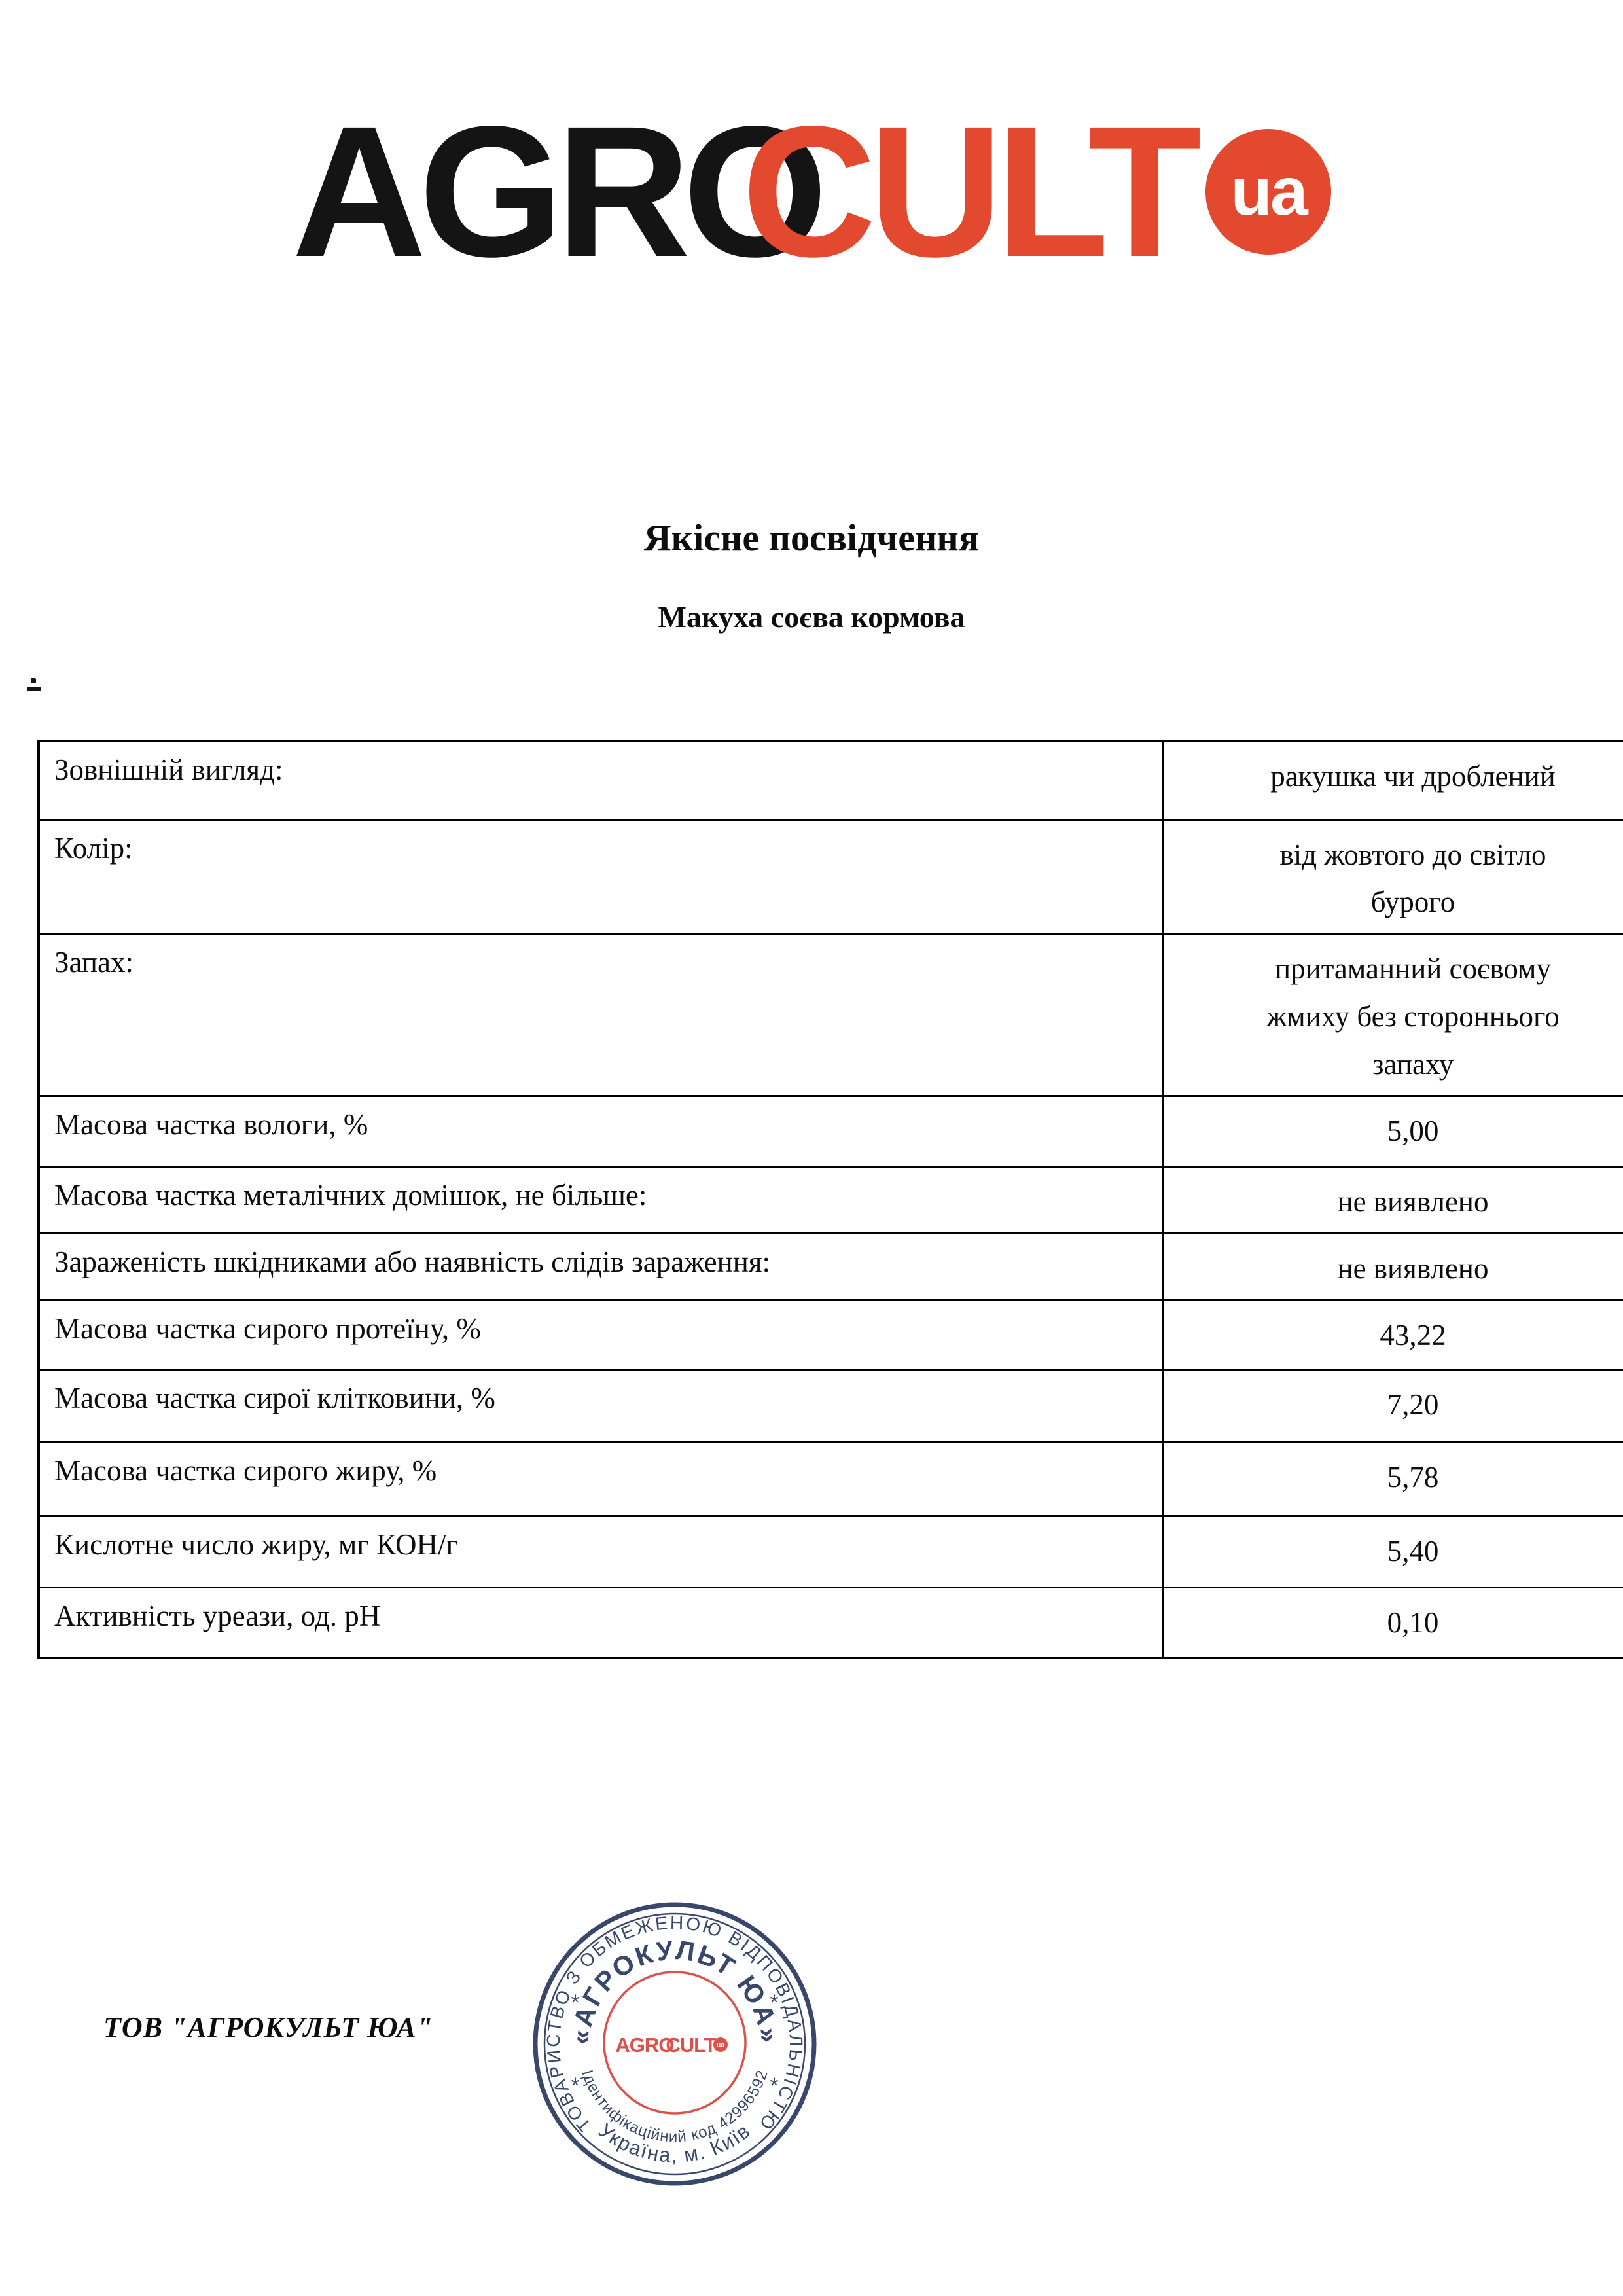 This screenshot has height=2296, width=1623. I want to click on stamp-star-lower-right: *, so click(774, 2085).